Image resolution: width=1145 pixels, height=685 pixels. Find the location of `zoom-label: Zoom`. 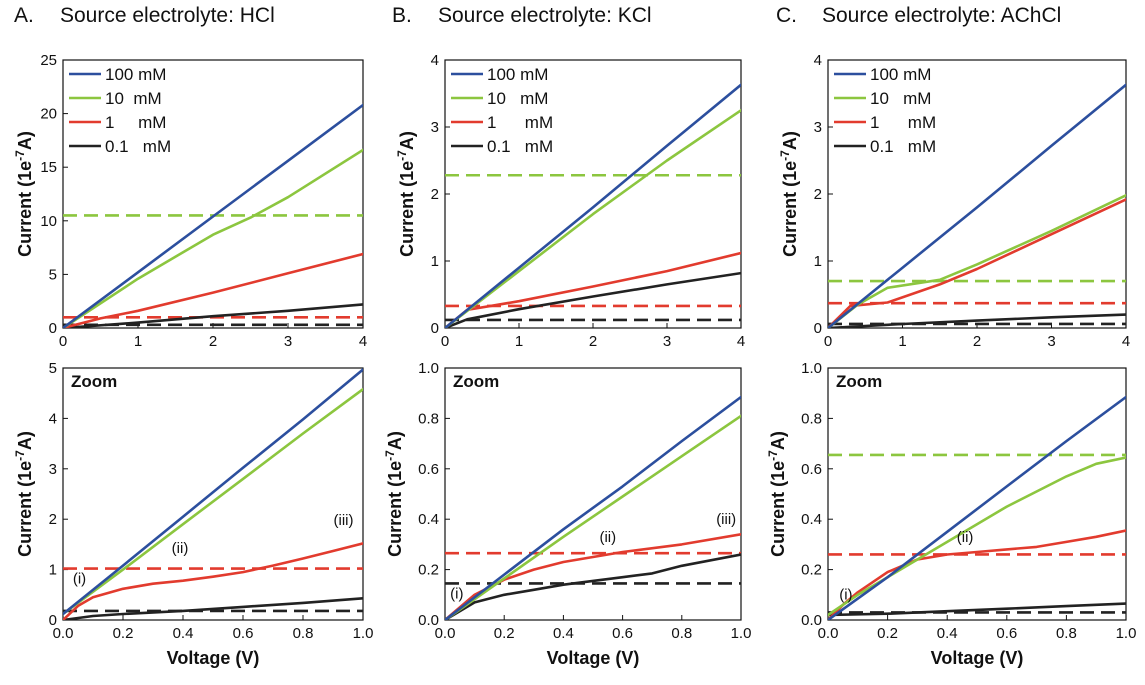

zoom-label: Zoom is located at coordinates (94, 381).